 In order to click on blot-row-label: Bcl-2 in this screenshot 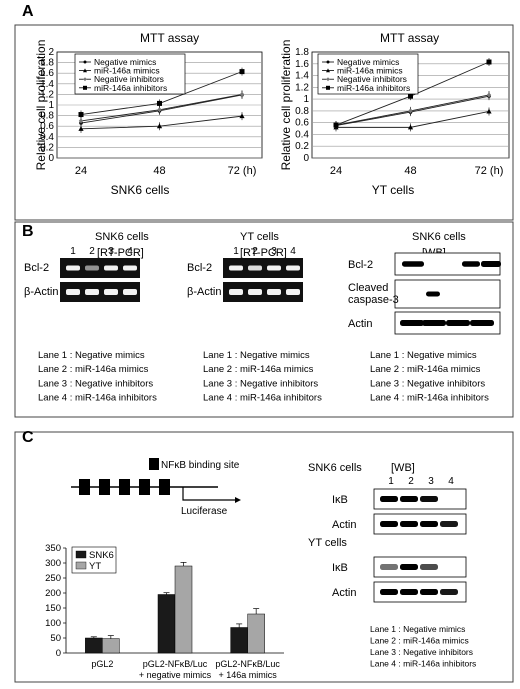, I will do `click(360, 265)`.